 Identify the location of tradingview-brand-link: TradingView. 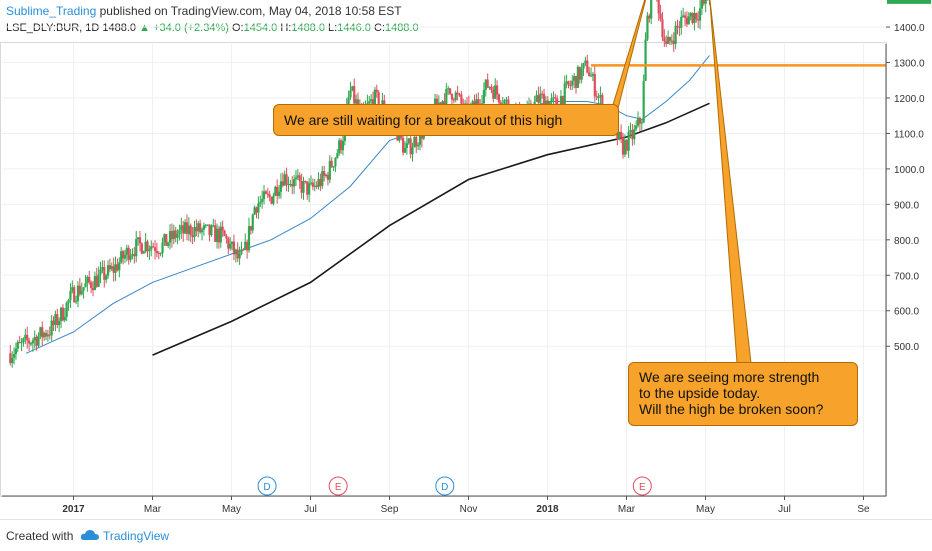
(136, 536).